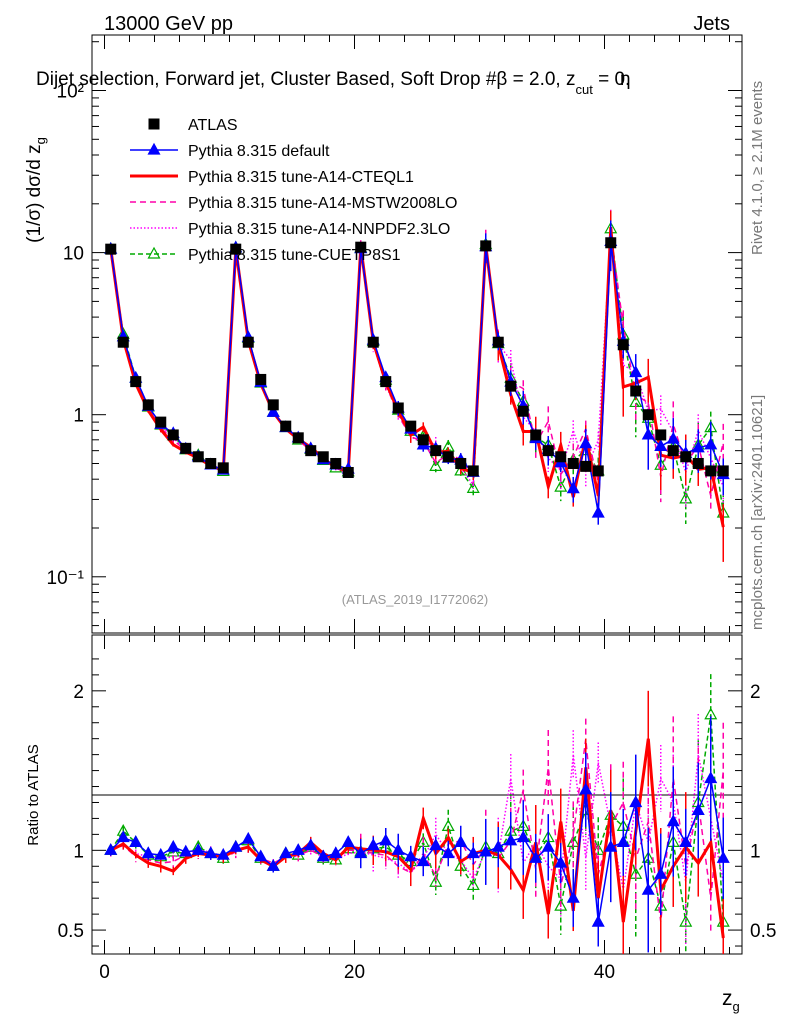  What do you see at coordinates (73, 254) in the screenshot?
I see `y-tick-label: 10` at bounding box center [73, 254].